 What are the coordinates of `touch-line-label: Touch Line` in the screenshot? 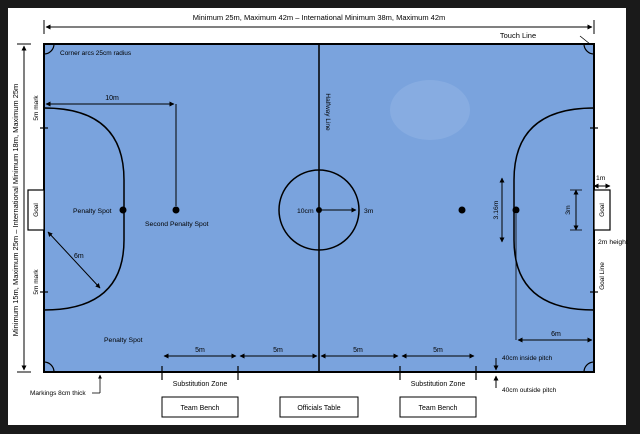 It's located at (518, 35).